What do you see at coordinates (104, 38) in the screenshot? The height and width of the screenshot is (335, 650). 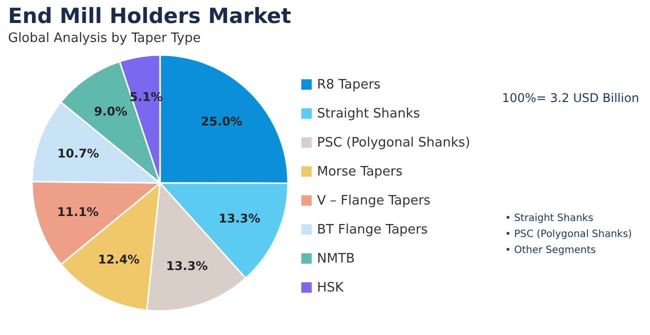 I see `chart-subtitle: Global Analysis by Taper Type` at bounding box center [104, 38].